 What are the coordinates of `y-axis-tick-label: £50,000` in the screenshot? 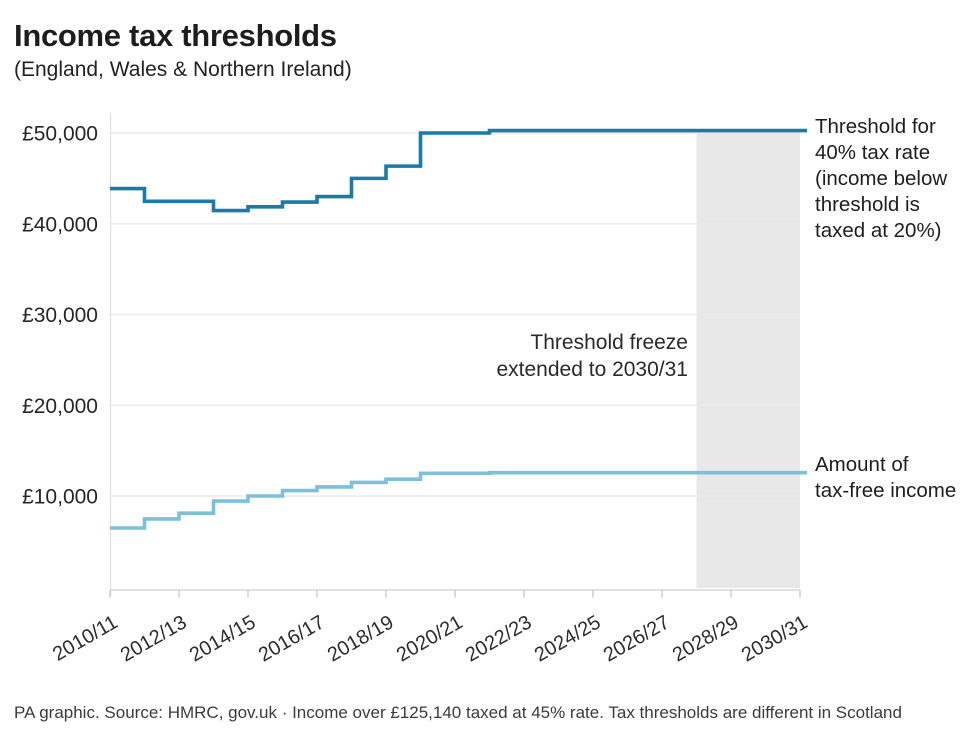 It's located at (60, 134).